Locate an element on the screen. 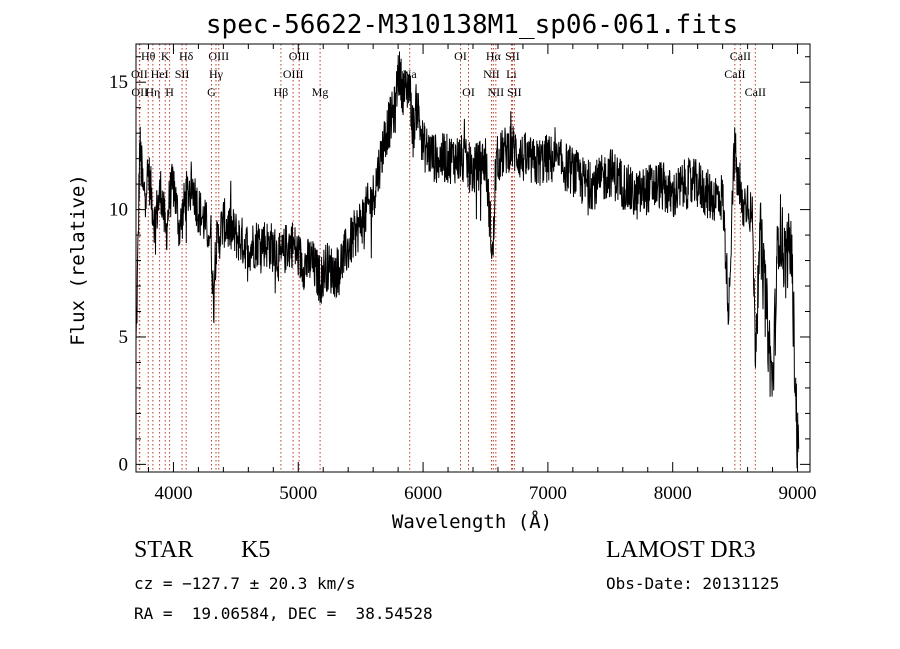 Image resolution: width=900 pixels, height=649 pixels. emission-line-label: Hγ is located at coordinates (216, 74).